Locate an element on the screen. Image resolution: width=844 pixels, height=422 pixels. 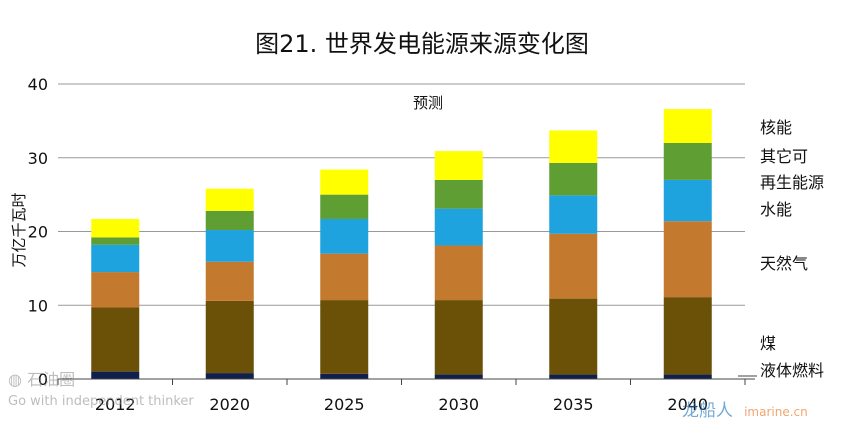
legend-label: 其它可 is located at coordinates (784, 156).